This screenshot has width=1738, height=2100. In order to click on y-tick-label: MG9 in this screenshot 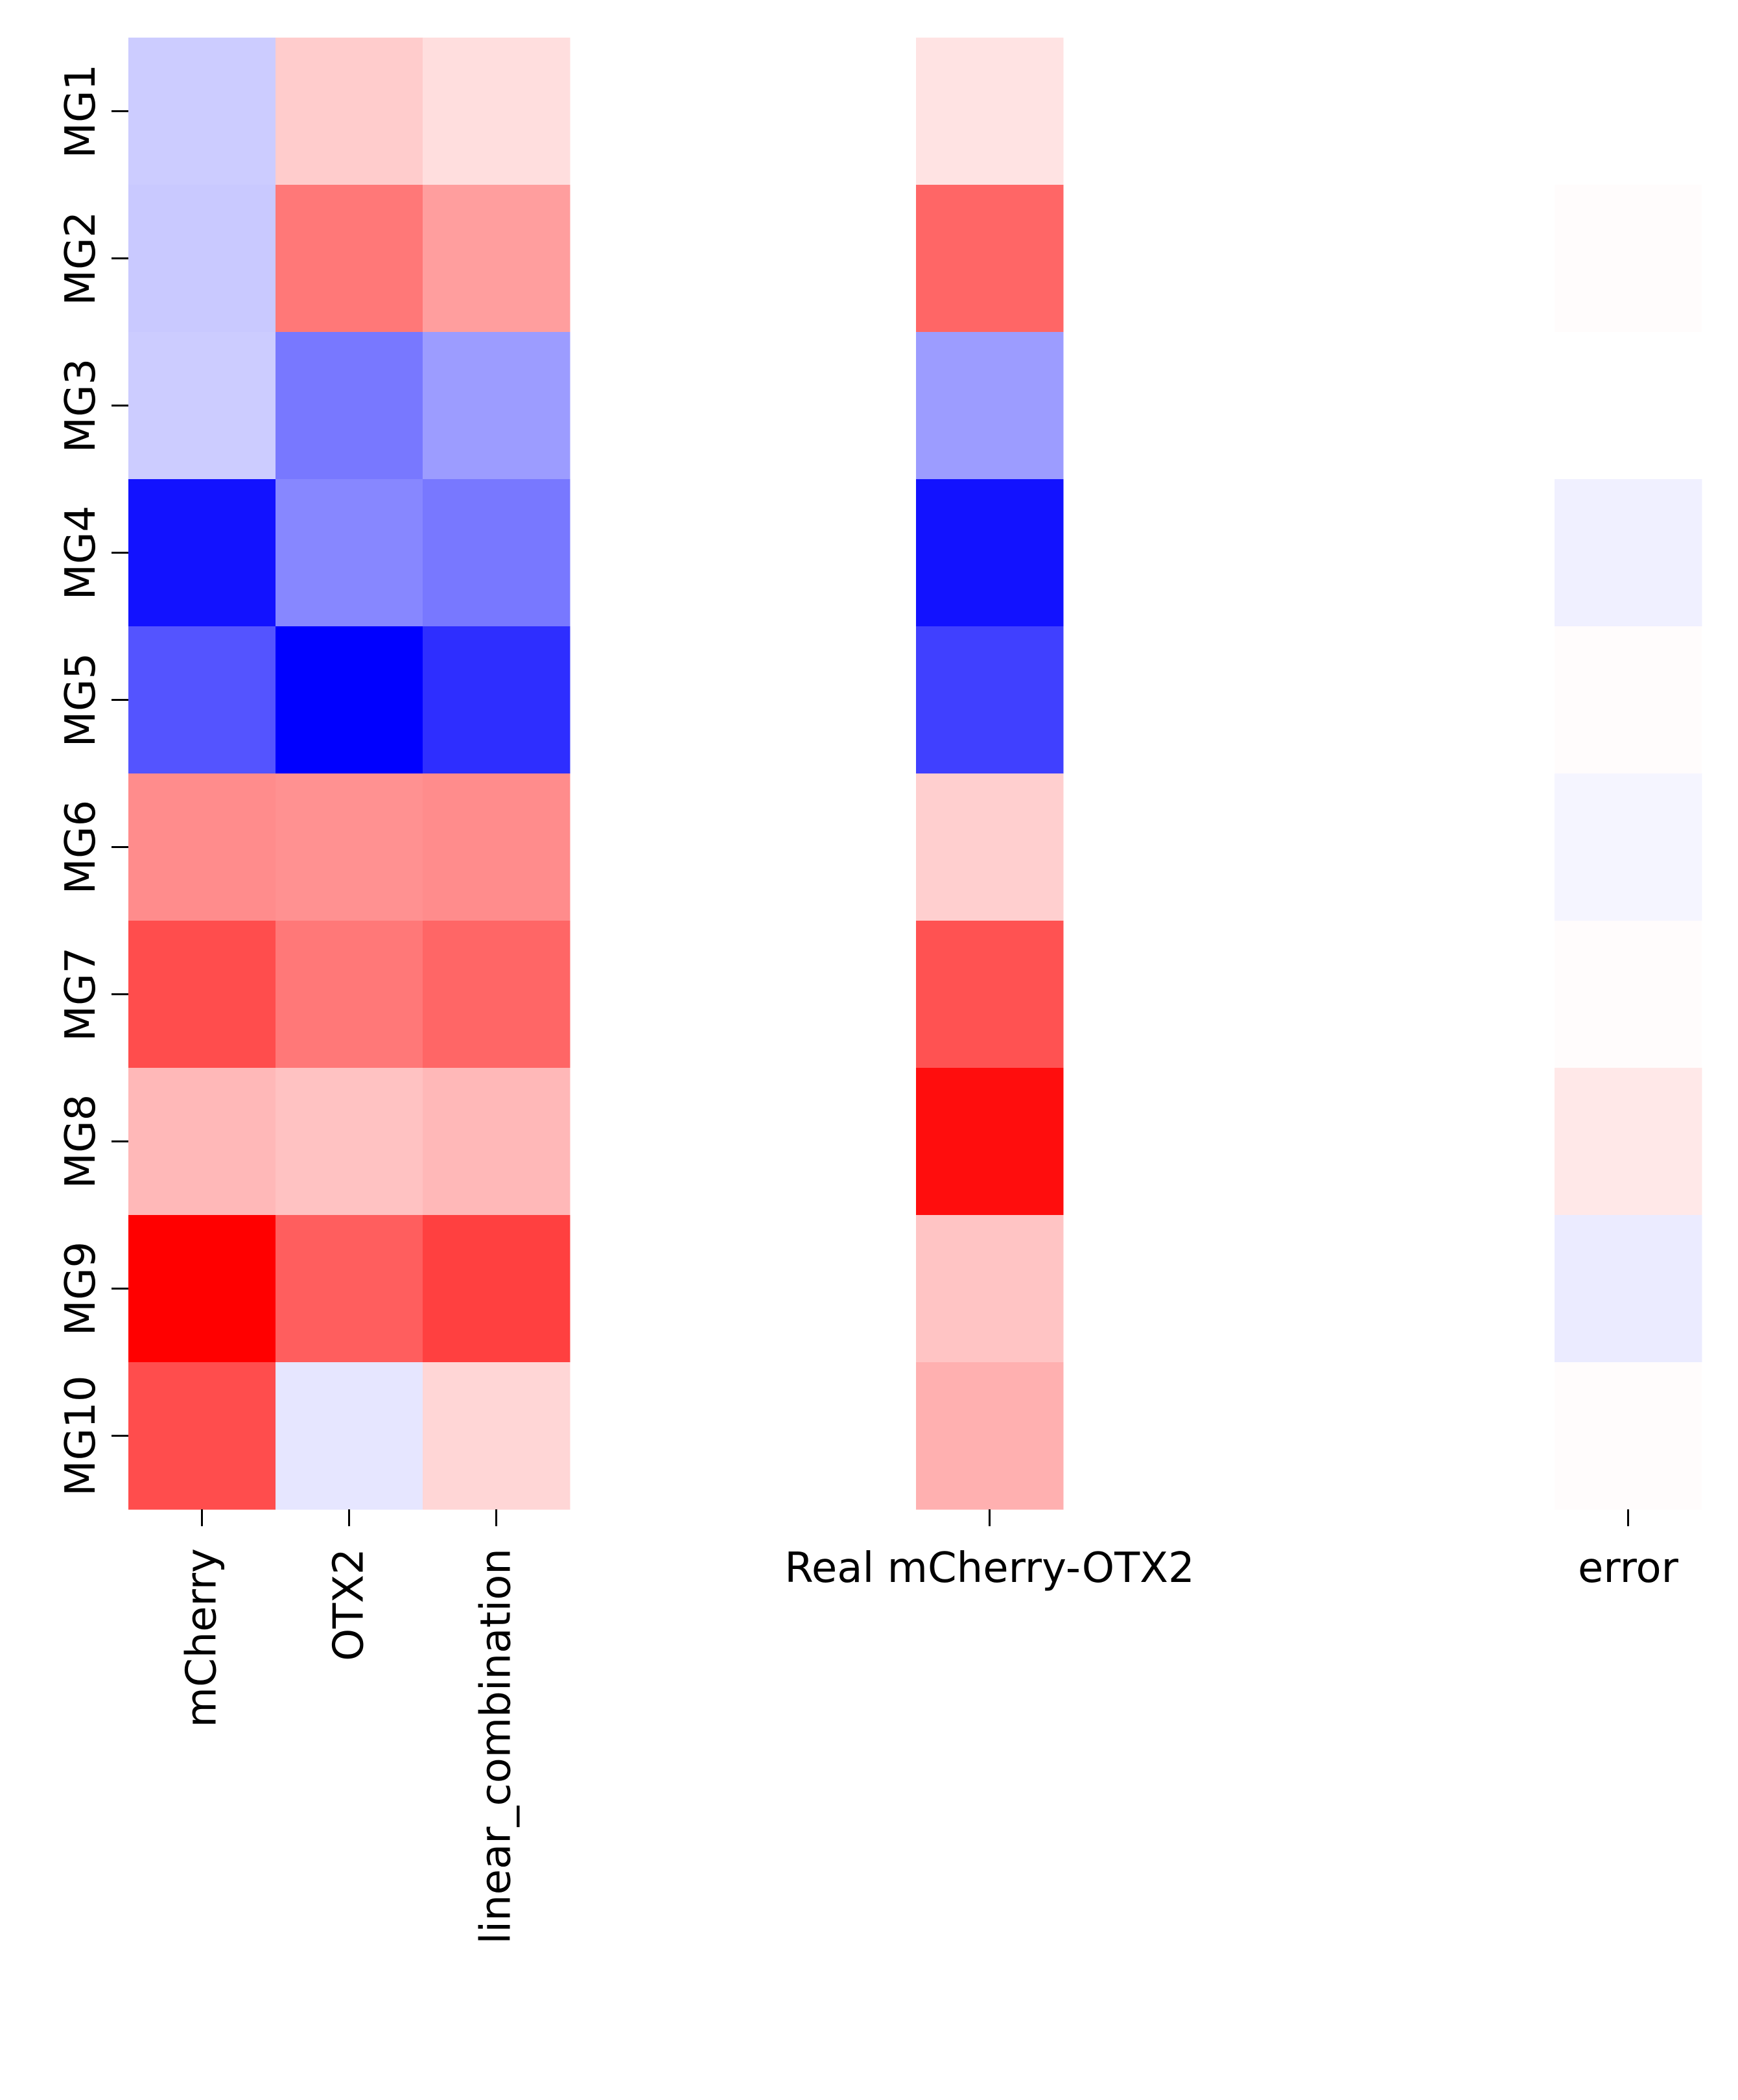, I will do `click(81, 1289)`.